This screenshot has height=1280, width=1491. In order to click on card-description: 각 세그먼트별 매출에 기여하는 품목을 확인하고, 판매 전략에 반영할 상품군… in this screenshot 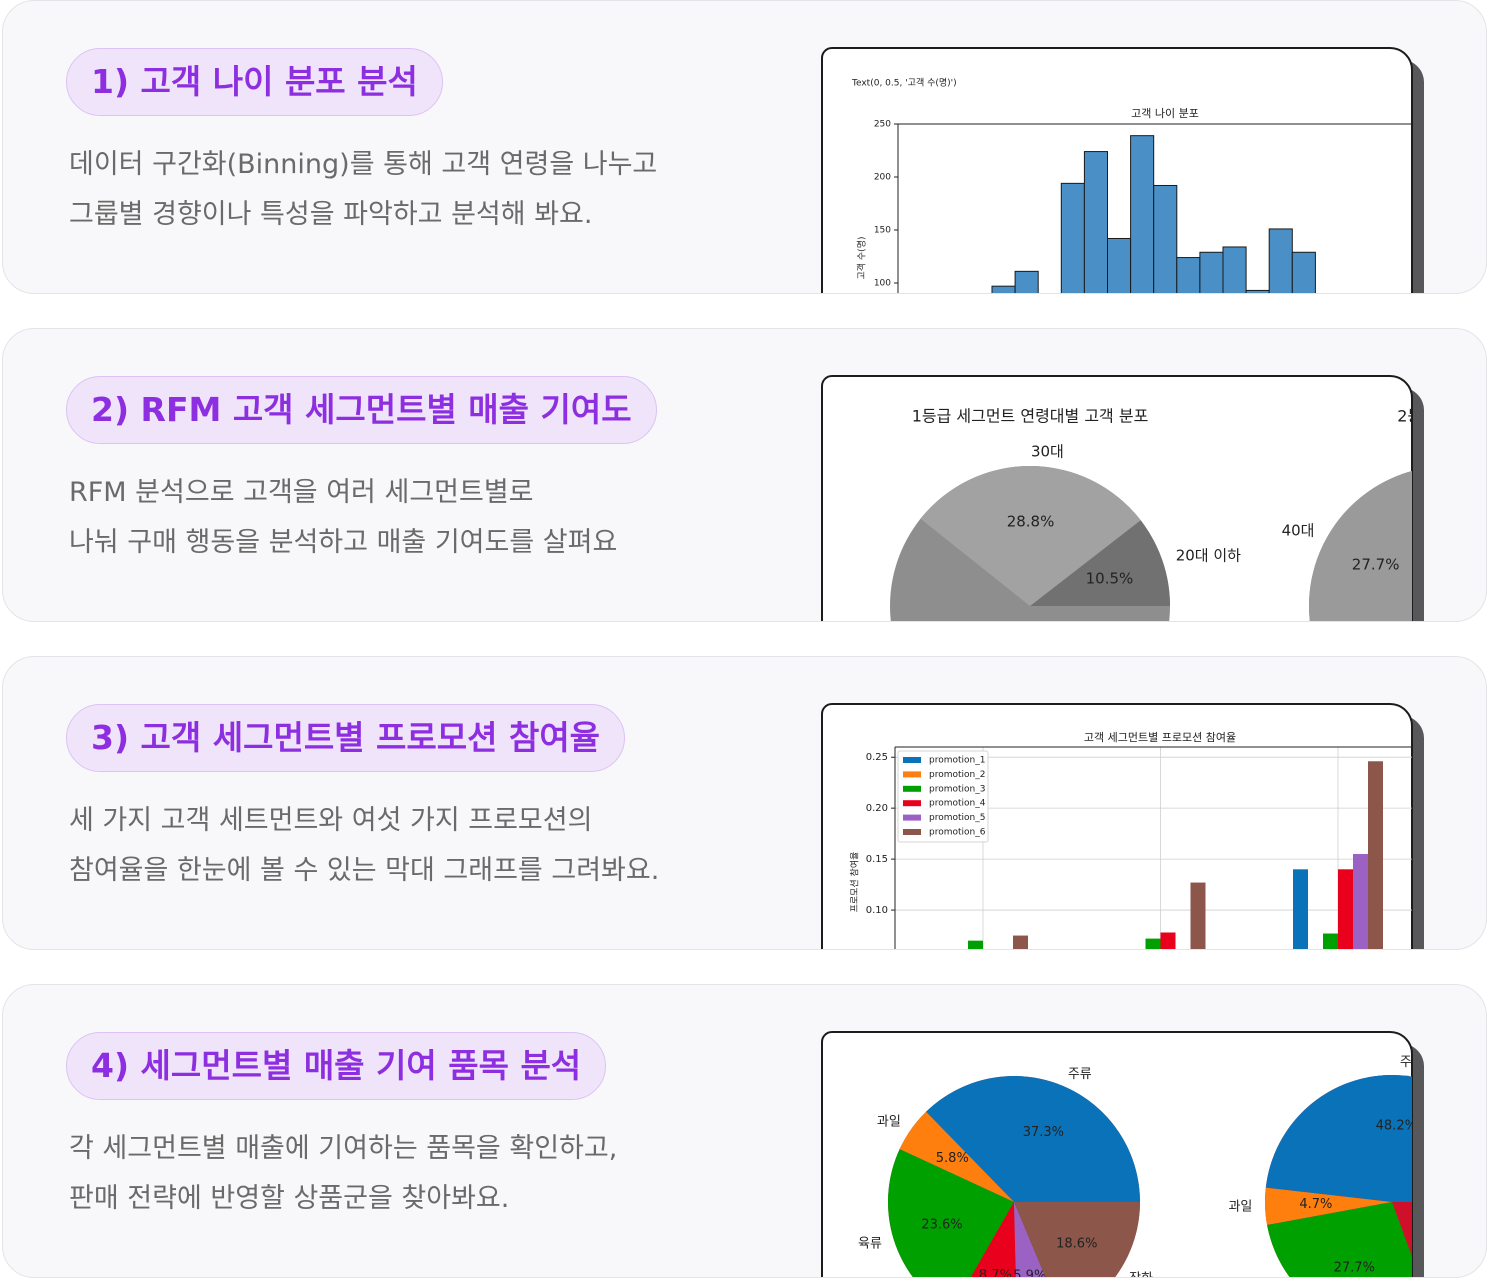, I will do `click(343, 1174)`.